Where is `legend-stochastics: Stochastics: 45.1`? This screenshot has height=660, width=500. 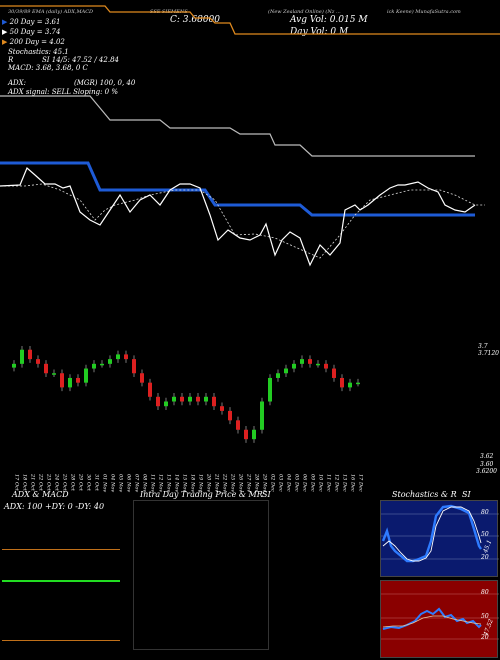 legend-stochastics: Stochastics: 45.1 is located at coordinates (38, 52).